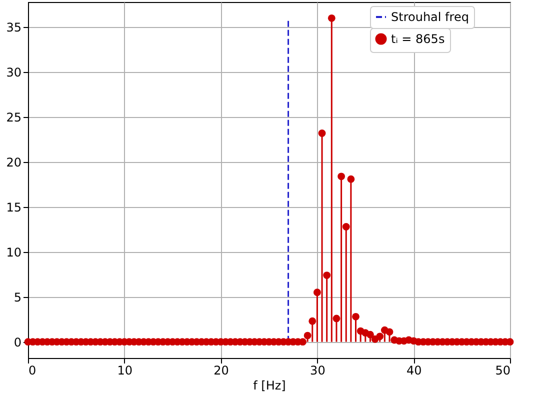  Describe the element at coordinates (14, 163) in the screenshot. I see `y-tick-label: 20` at that location.